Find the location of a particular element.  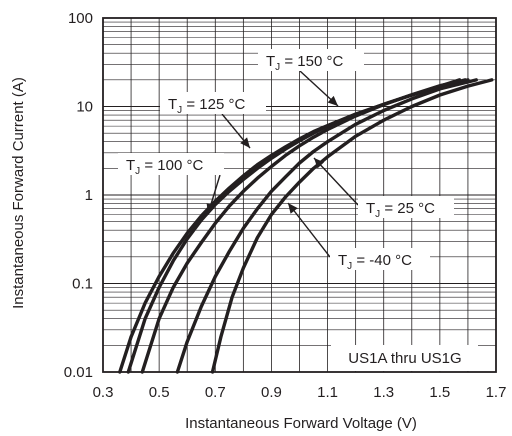

series-label-rest: = 100 °C is located at coordinates (171, 165).